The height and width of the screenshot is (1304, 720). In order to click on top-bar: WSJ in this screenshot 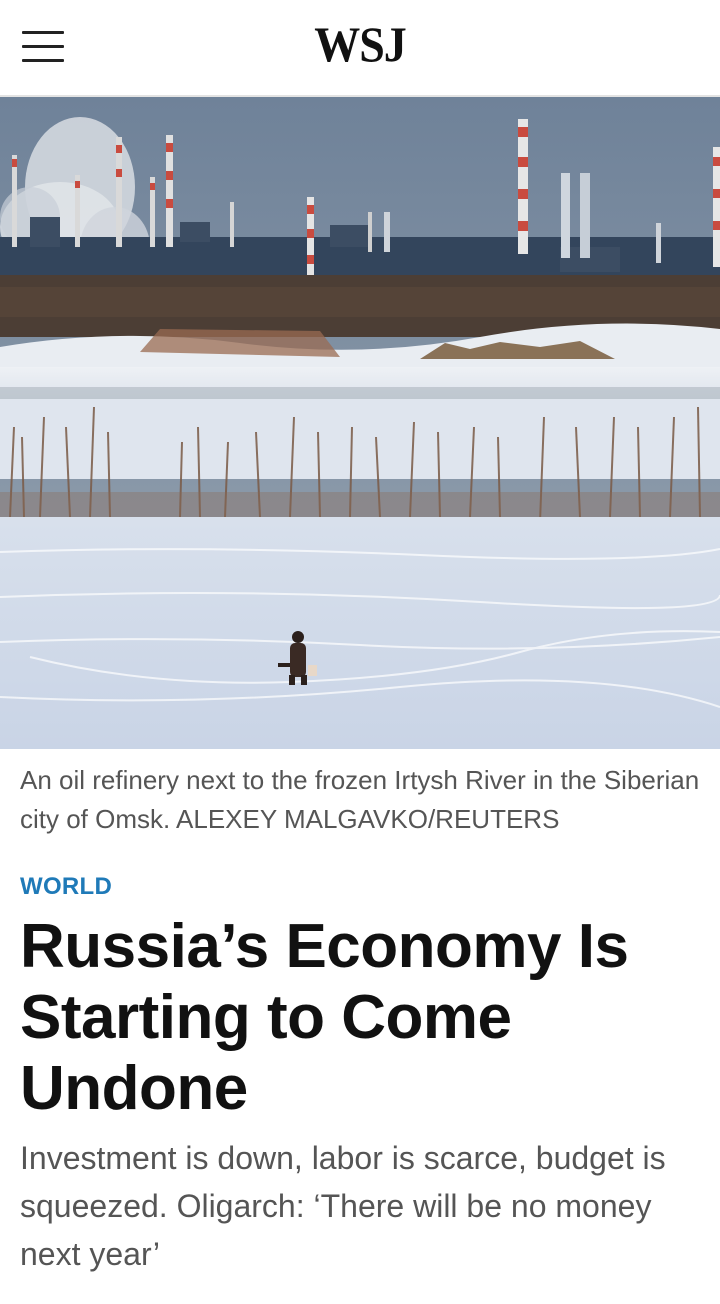, I will do `click(360, 48)`.